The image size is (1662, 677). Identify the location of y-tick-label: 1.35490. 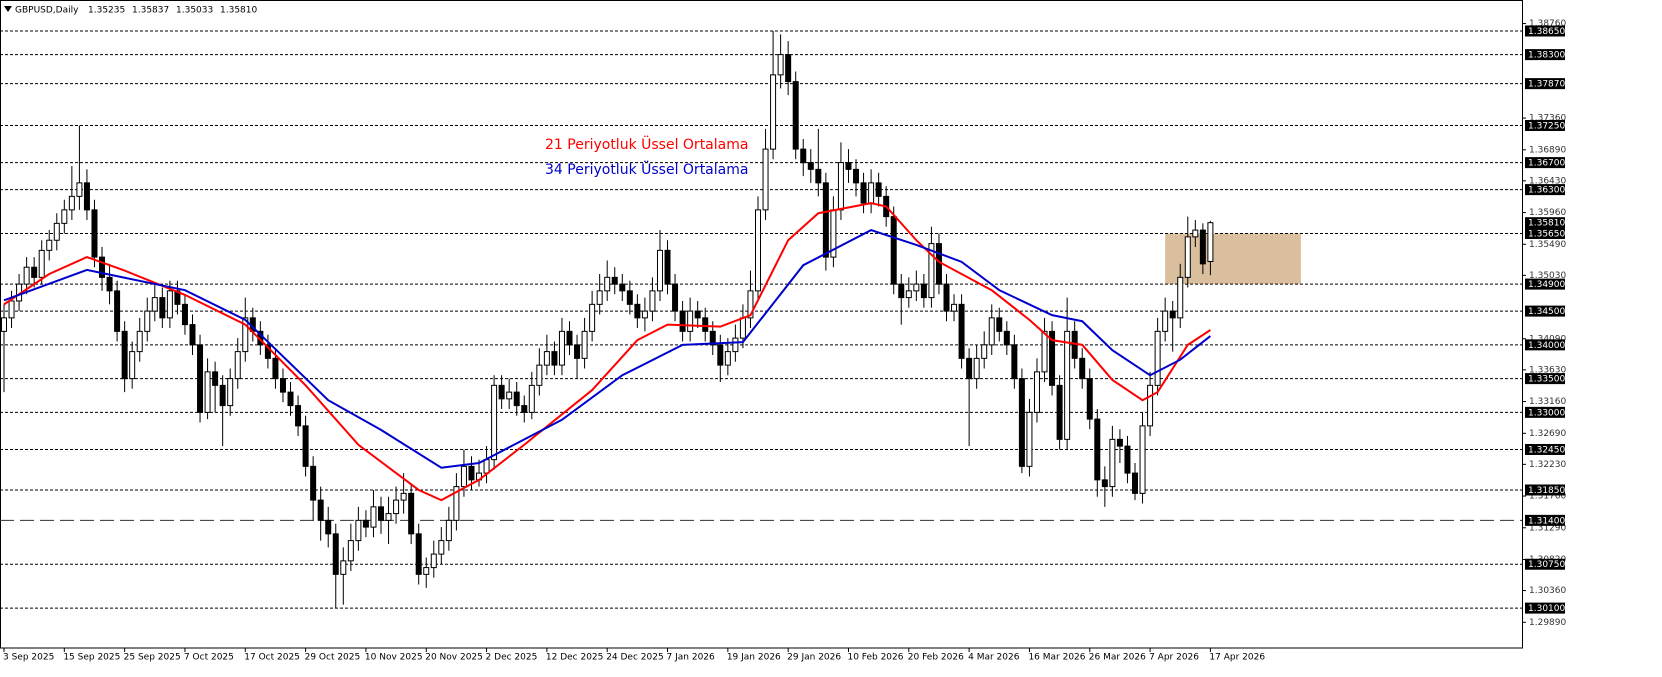
(1547, 245).